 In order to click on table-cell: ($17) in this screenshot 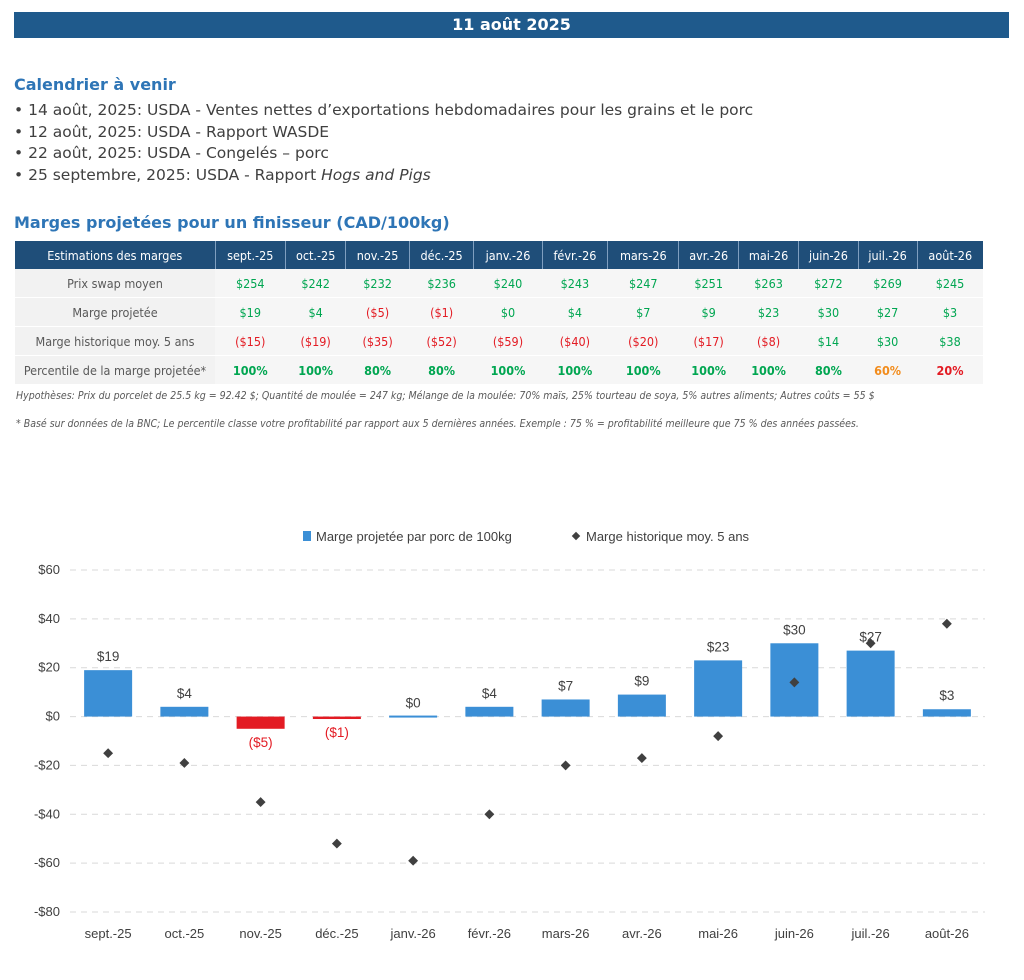, I will do `click(708, 341)`.